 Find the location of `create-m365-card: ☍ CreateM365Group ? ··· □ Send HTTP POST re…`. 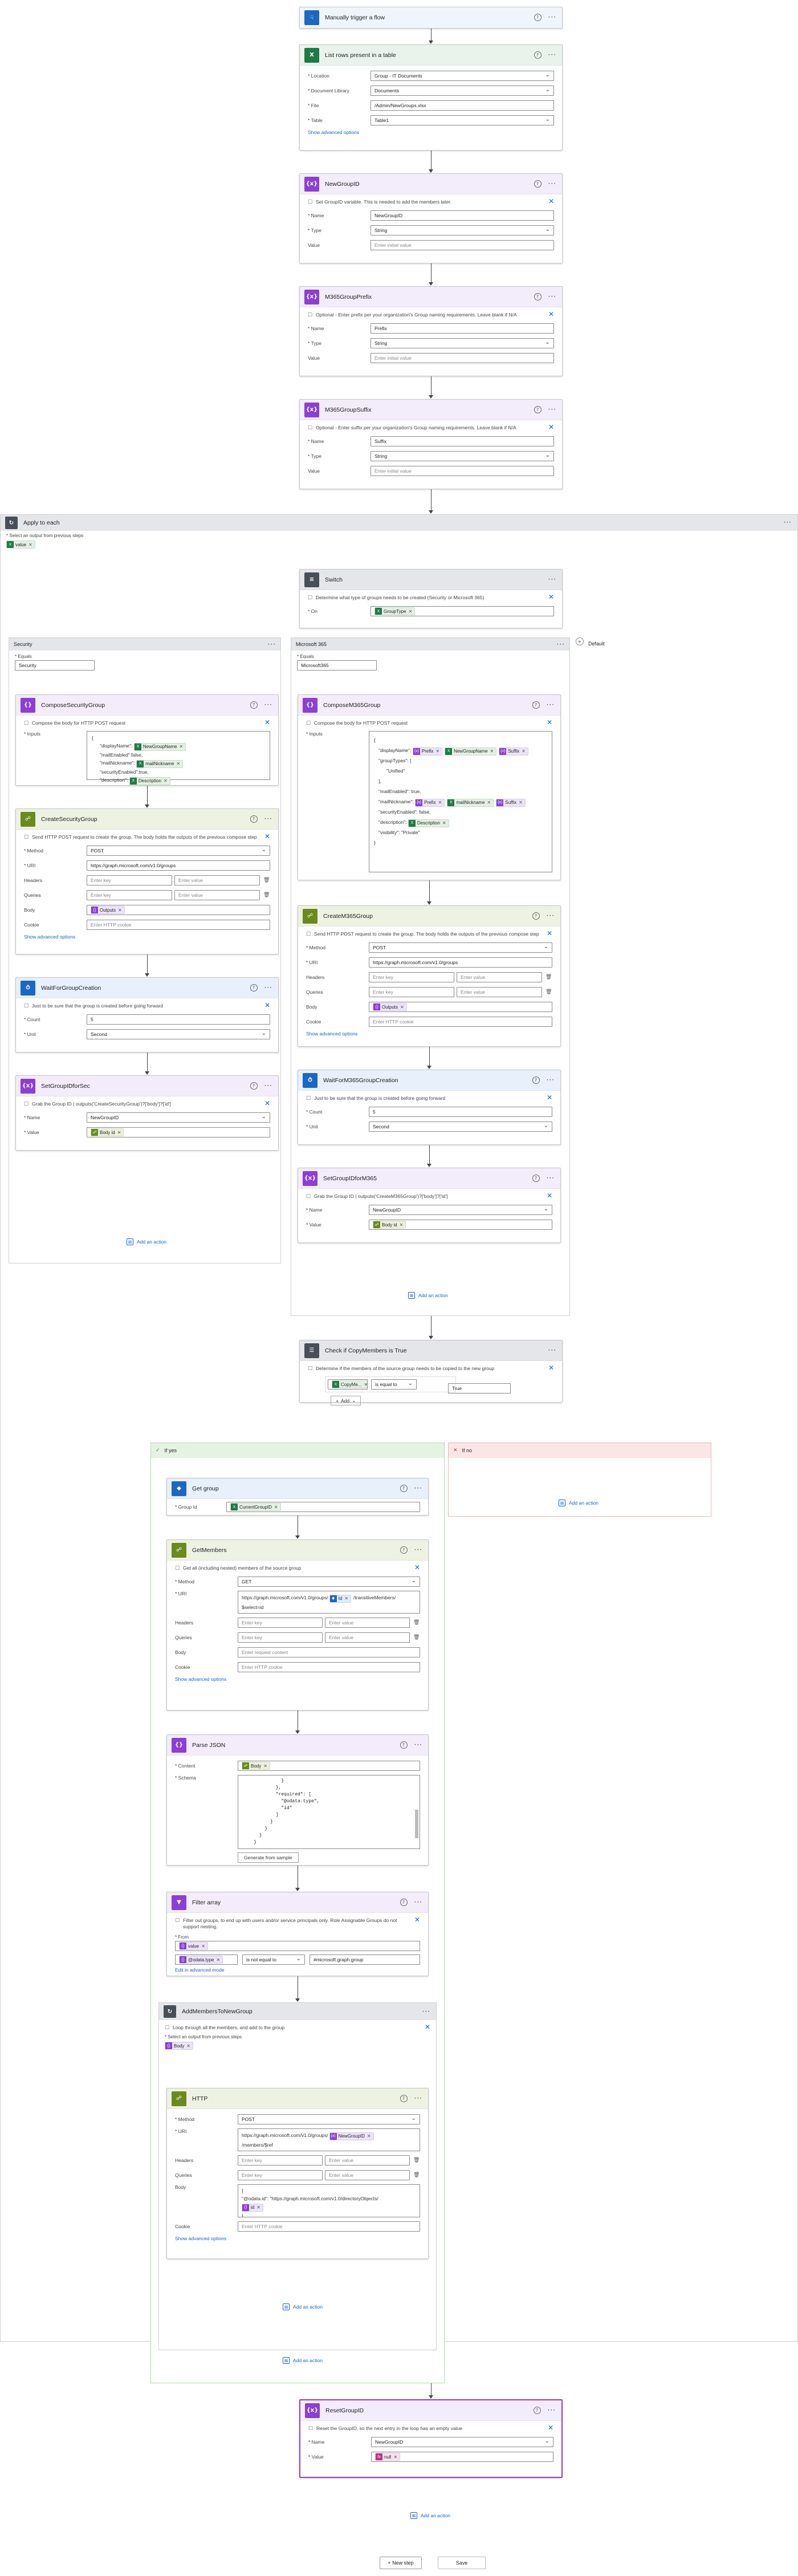

create-m365-card: ☍ CreateM365Group ? ··· □ Send HTTP POST re… is located at coordinates (429, 976).